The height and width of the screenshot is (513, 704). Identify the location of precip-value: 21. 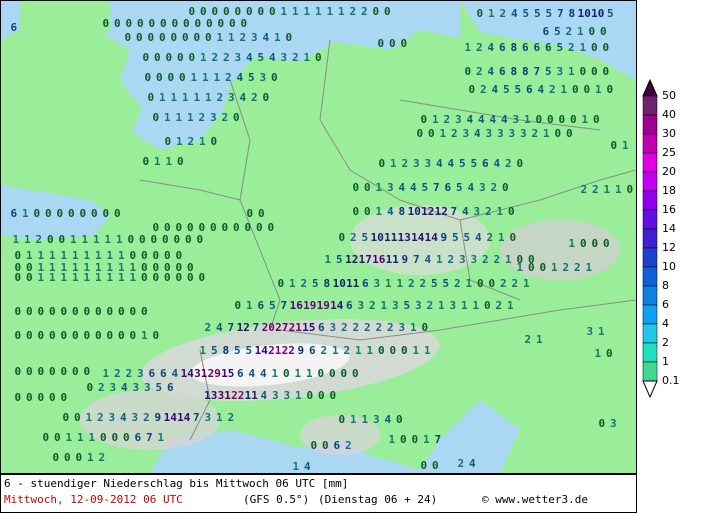
(275, 350).